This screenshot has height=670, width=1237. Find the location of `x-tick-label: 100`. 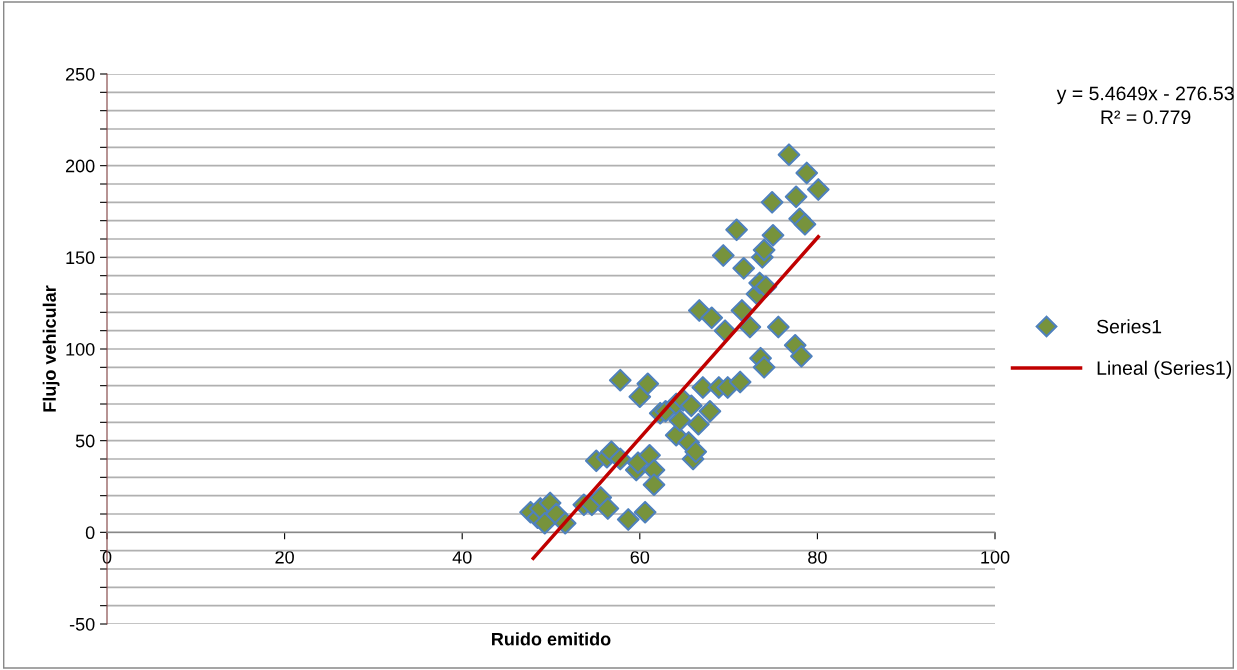

x-tick-label: 100 is located at coordinates (995, 557).